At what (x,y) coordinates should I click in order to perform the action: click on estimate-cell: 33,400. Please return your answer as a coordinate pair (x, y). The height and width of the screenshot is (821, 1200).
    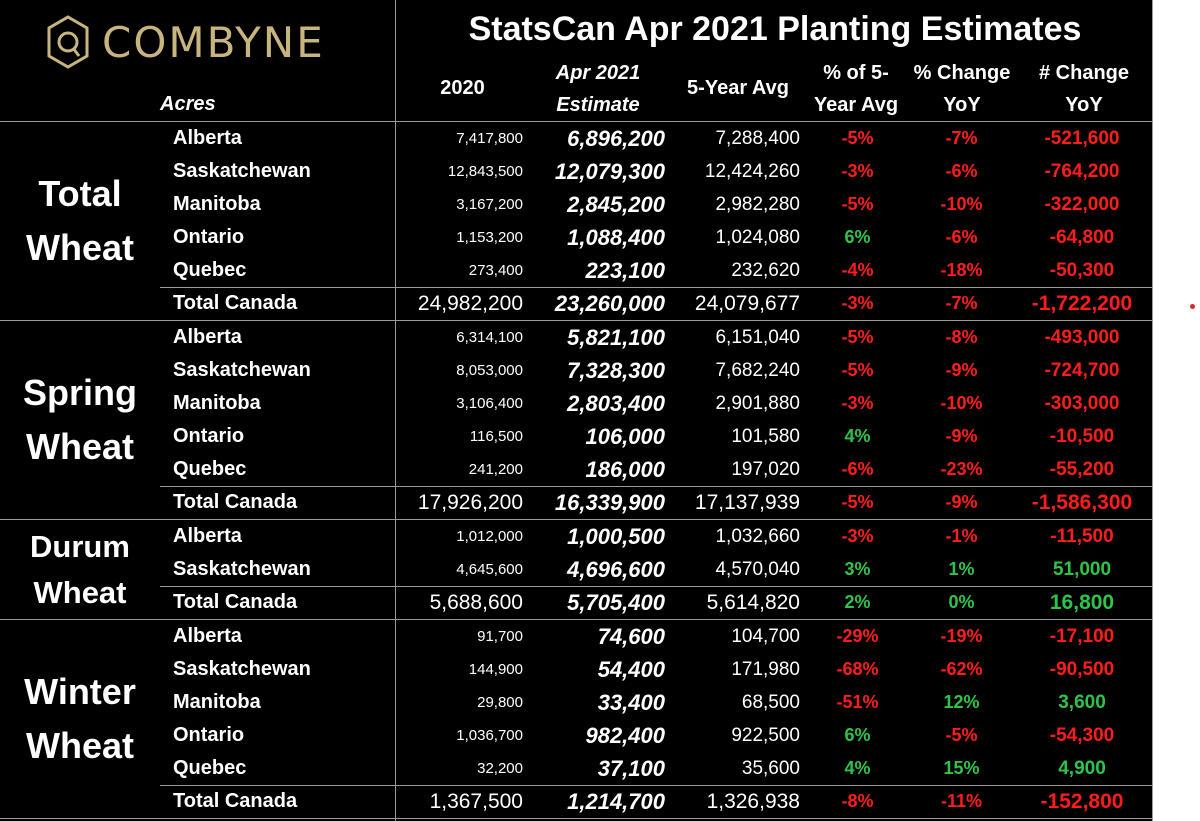
    Looking at the image, I should click on (631, 702).